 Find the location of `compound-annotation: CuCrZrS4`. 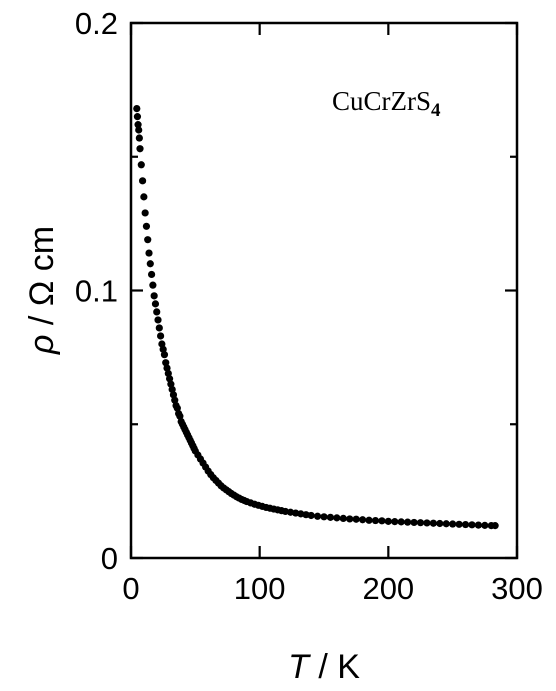

compound-annotation: CuCrZrS4 is located at coordinates (386, 103).